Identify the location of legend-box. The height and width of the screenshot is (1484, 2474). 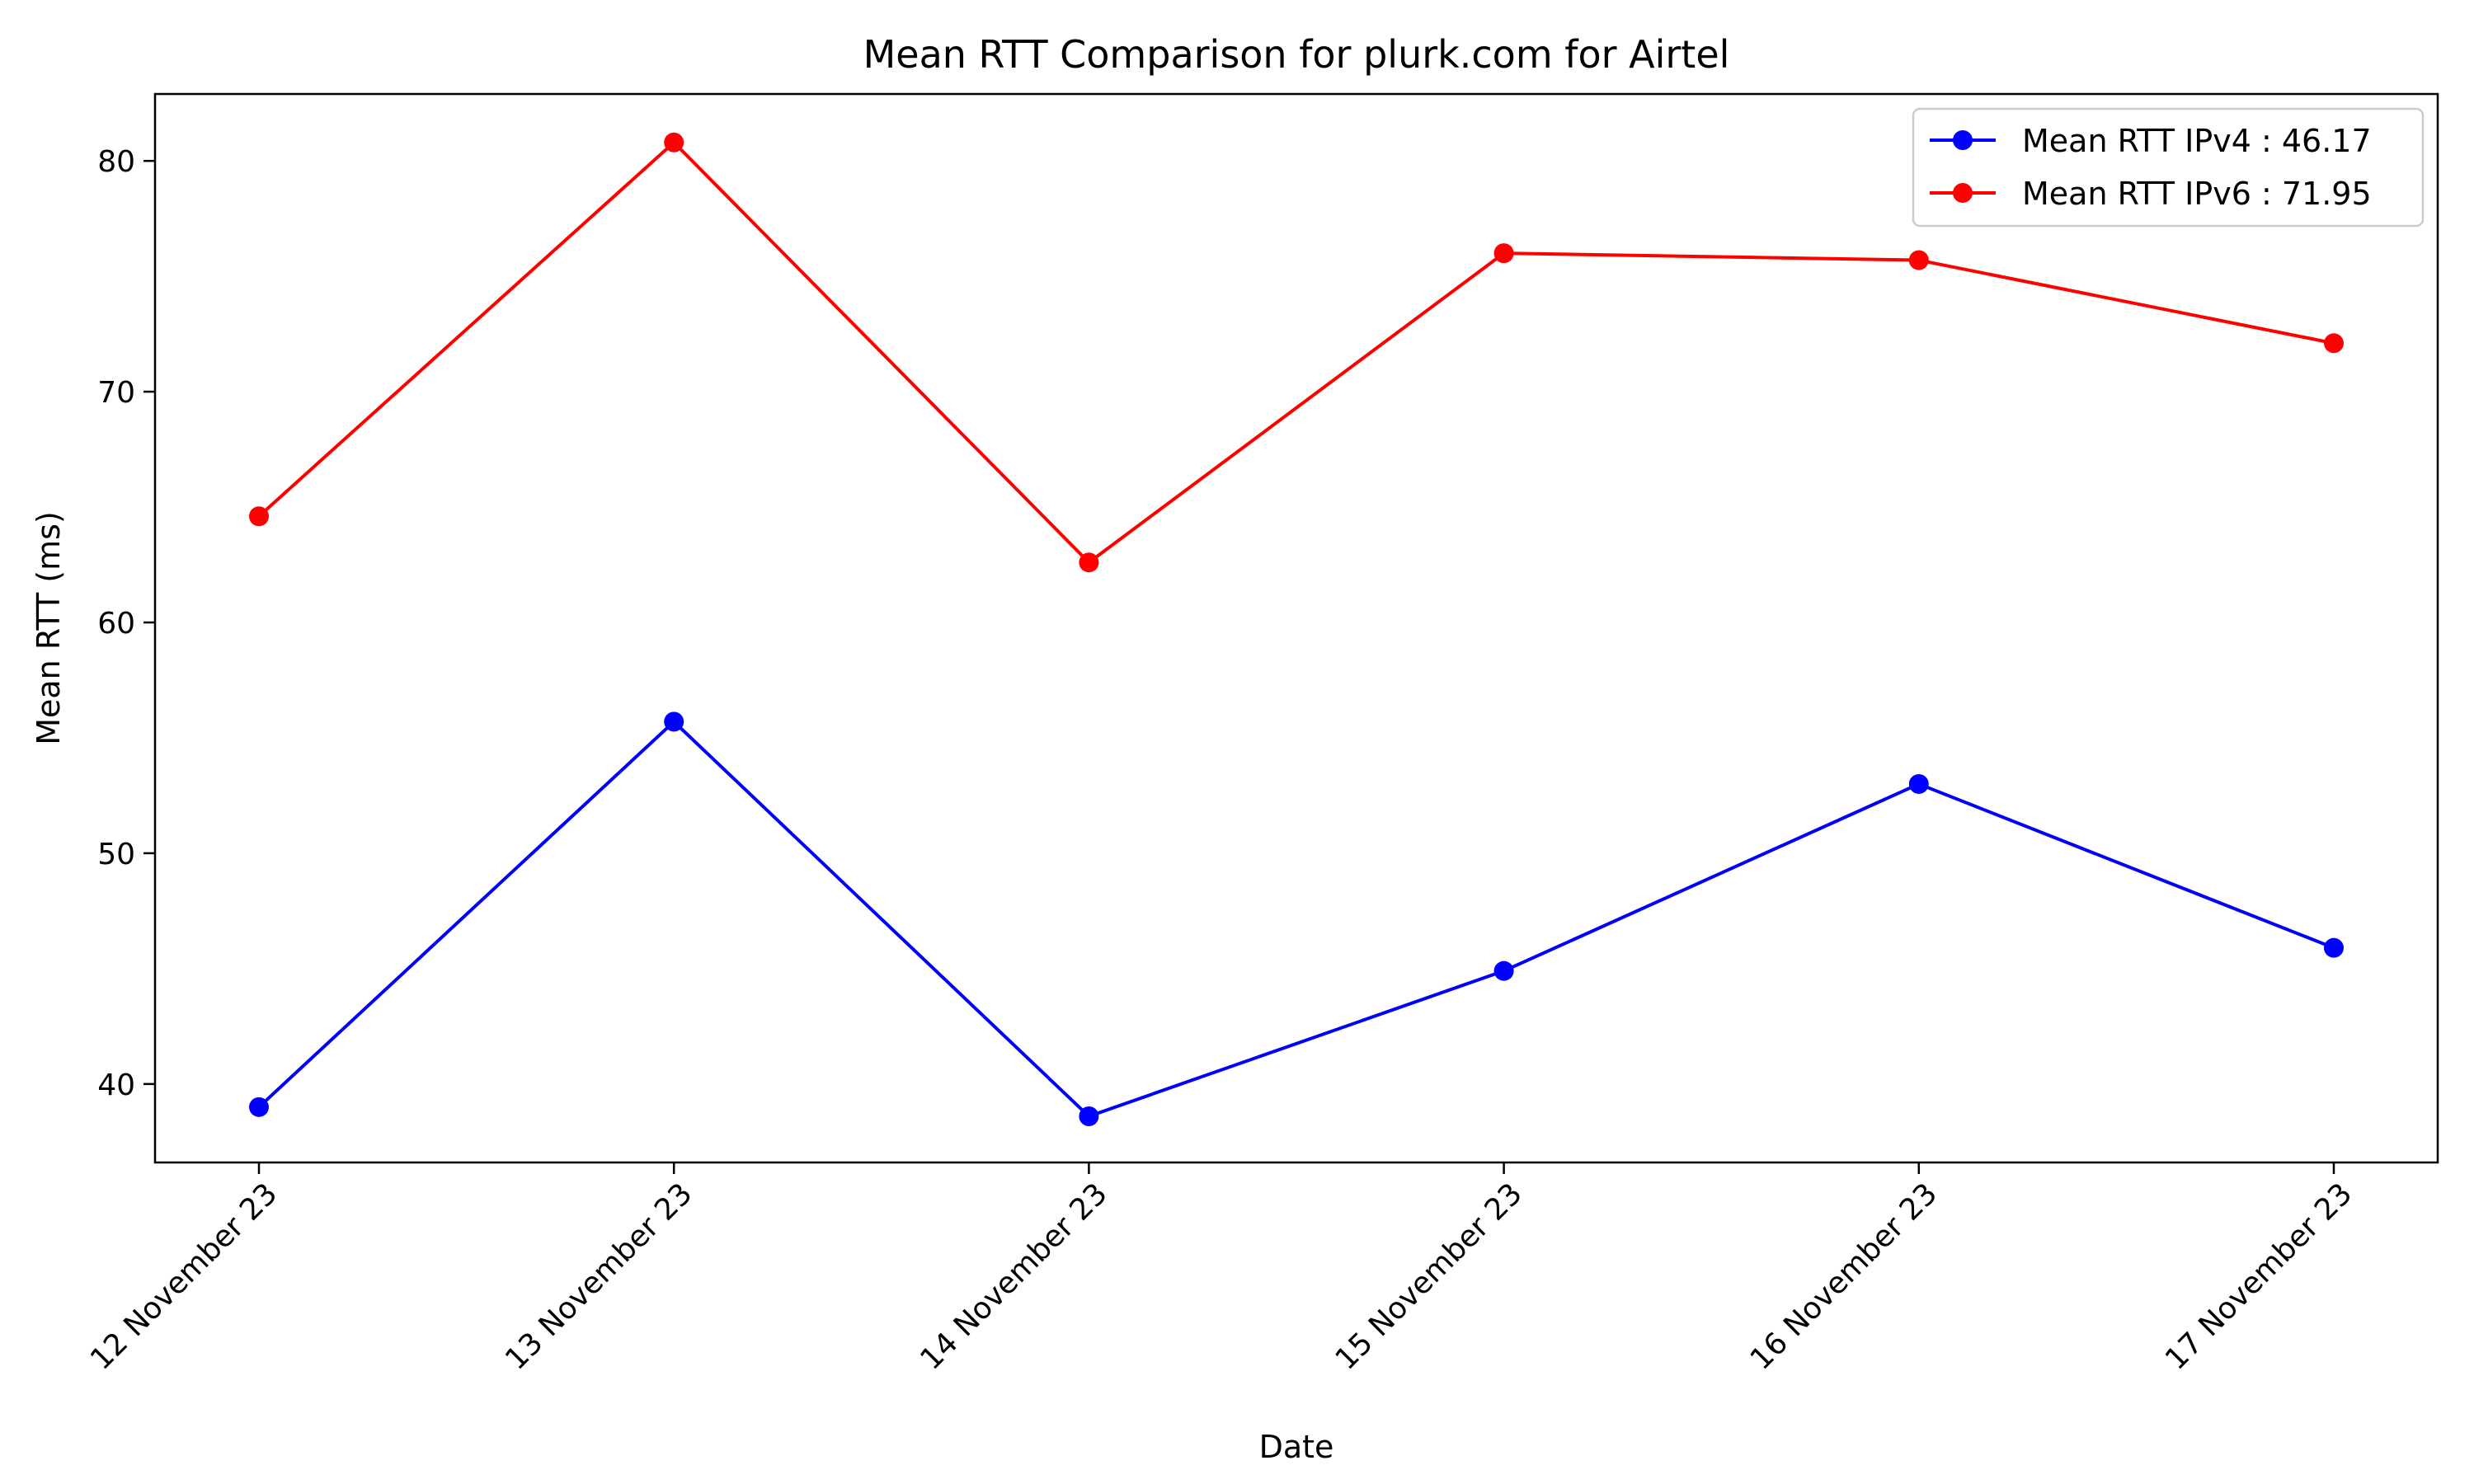
(2168, 167).